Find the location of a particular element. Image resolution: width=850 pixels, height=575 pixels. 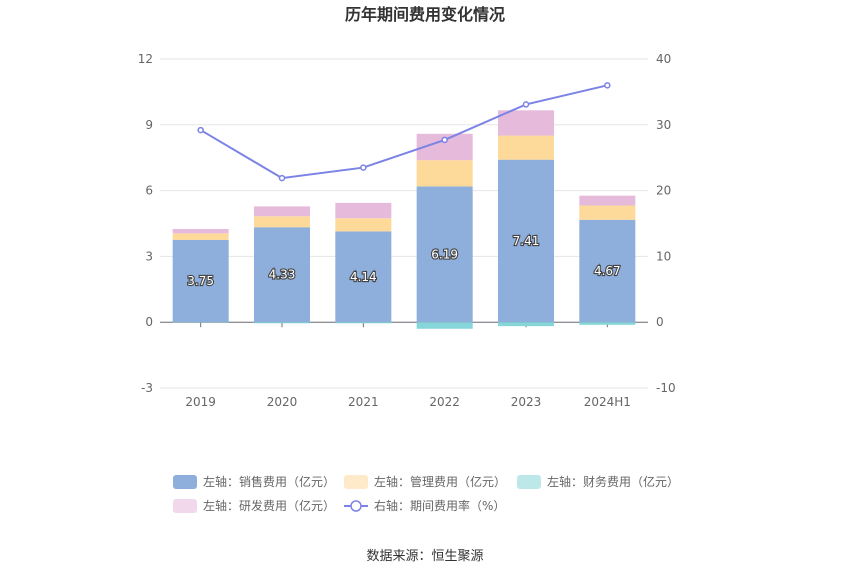

x-tick-label: 2020 is located at coordinates (282, 402).